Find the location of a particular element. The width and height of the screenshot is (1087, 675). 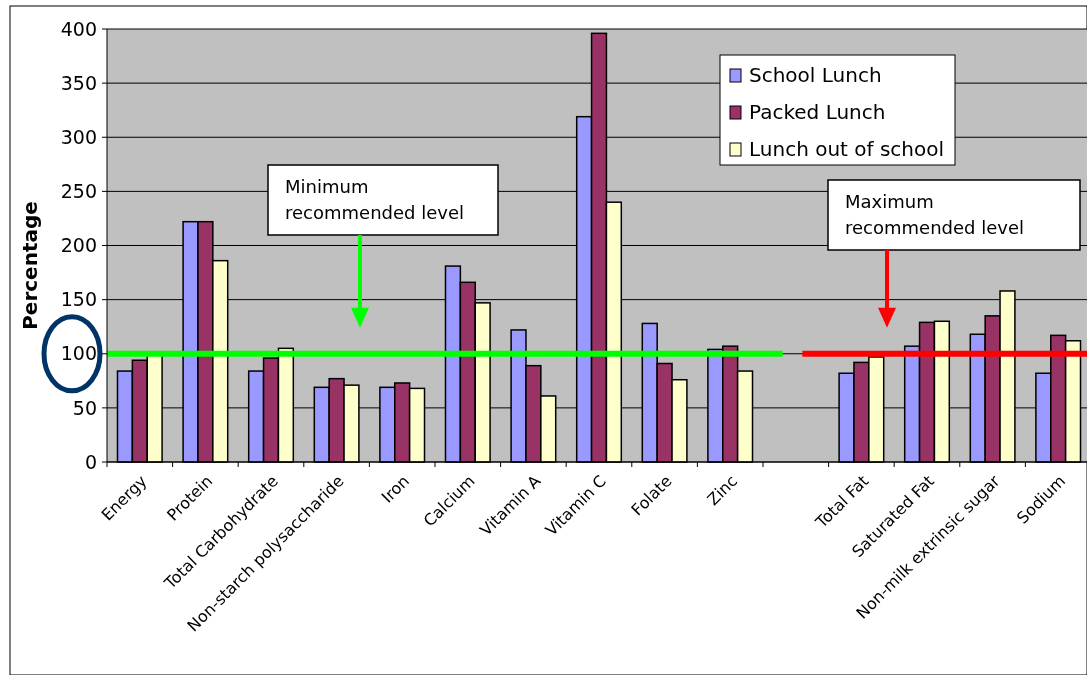

y-tick-label: 250 is located at coordinates (78, 191).